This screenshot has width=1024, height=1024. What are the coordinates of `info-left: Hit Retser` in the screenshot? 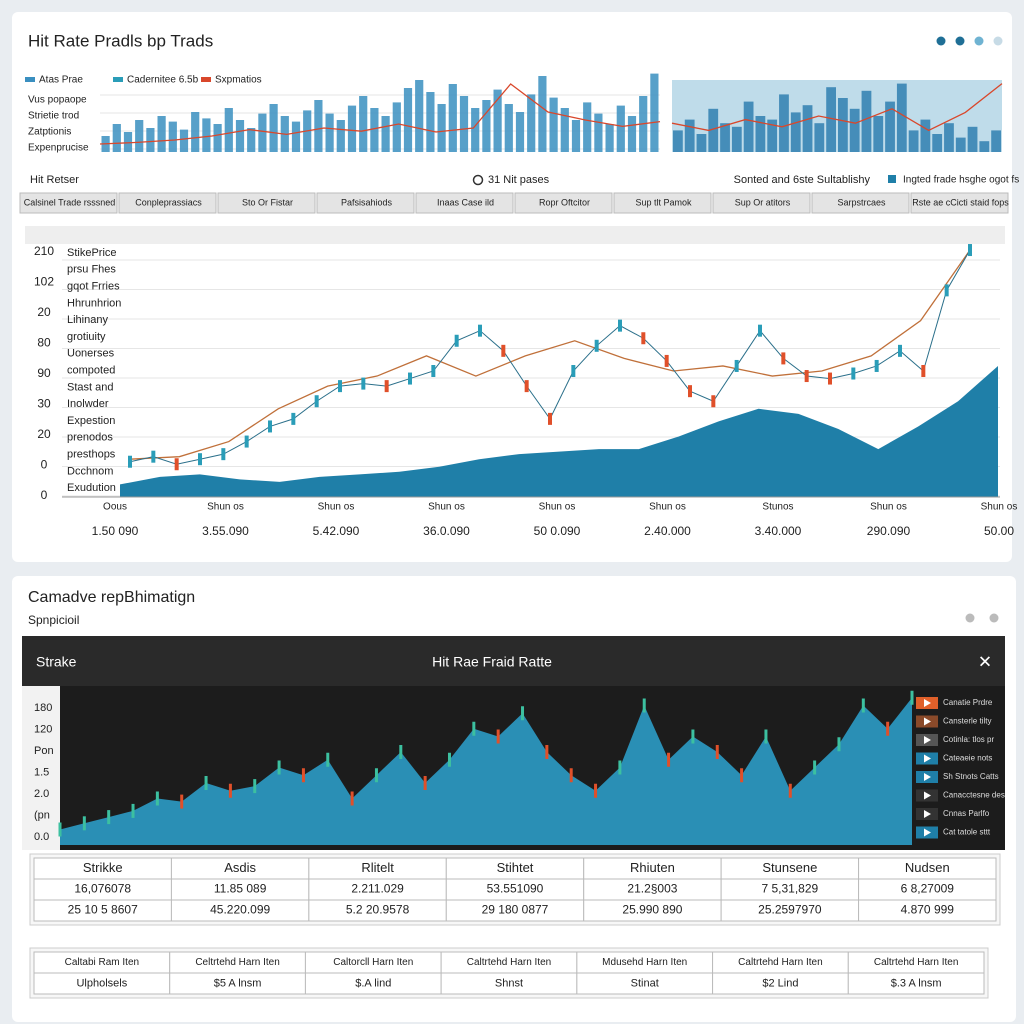 It's located at (54, 180).